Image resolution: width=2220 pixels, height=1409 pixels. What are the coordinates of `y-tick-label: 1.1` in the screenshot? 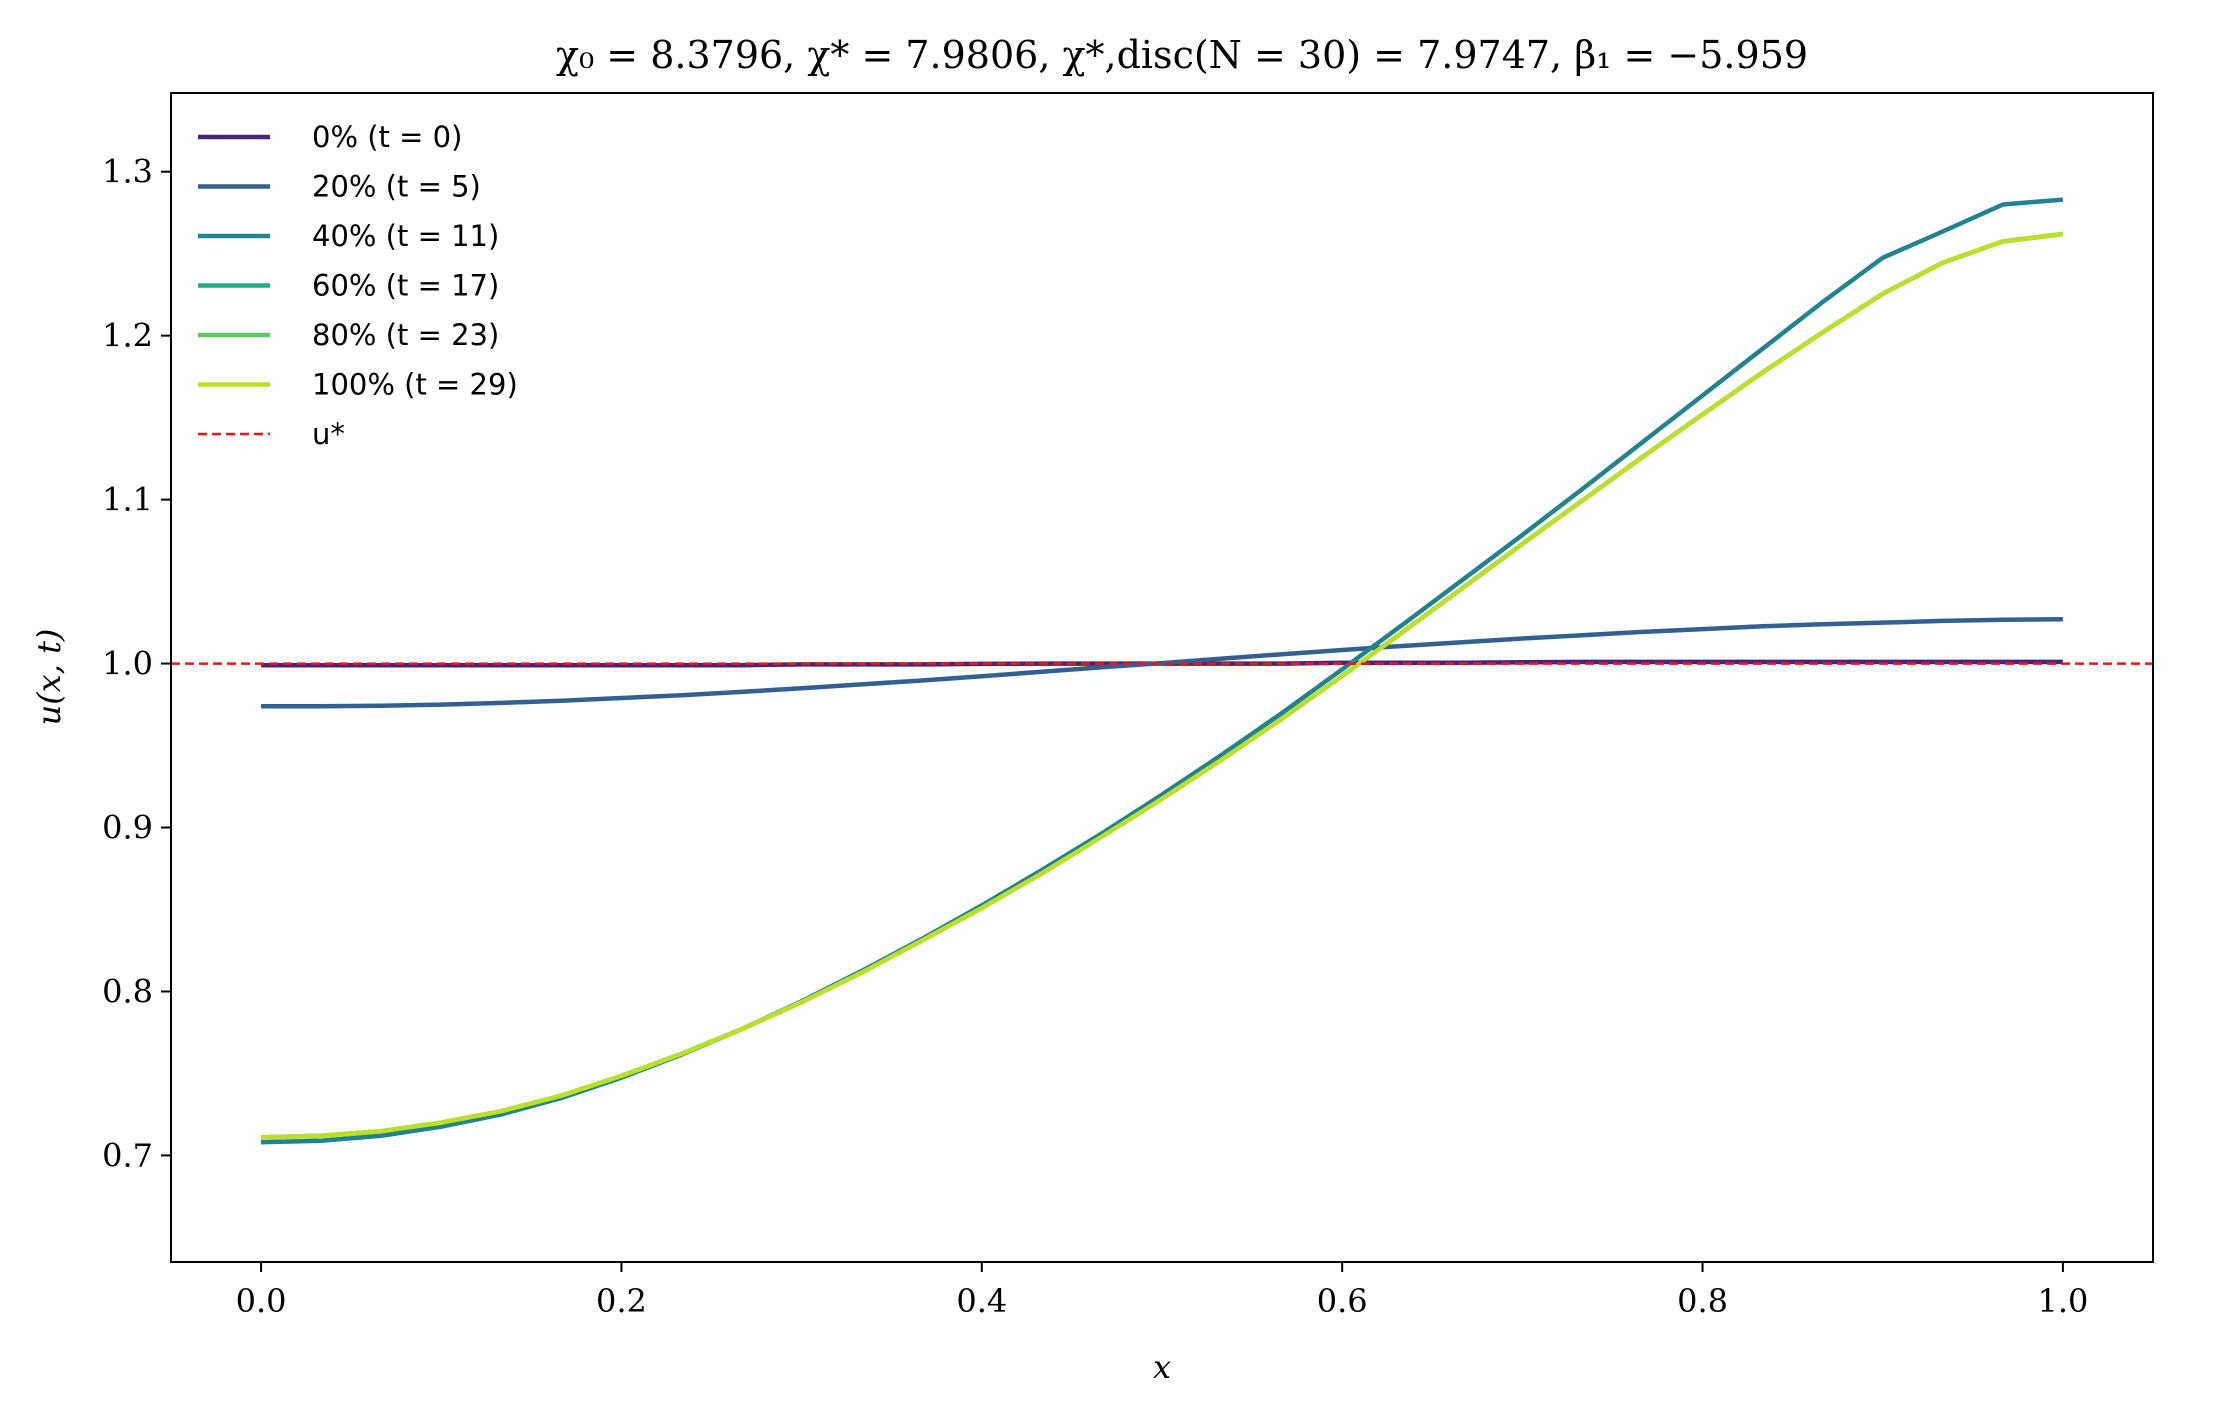 It's located at (127, 500).